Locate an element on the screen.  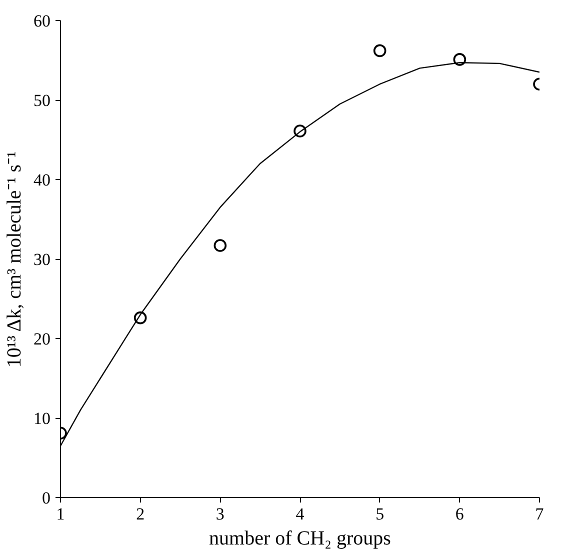
y-tick-label: 0 is located at coordinates (46, 498).